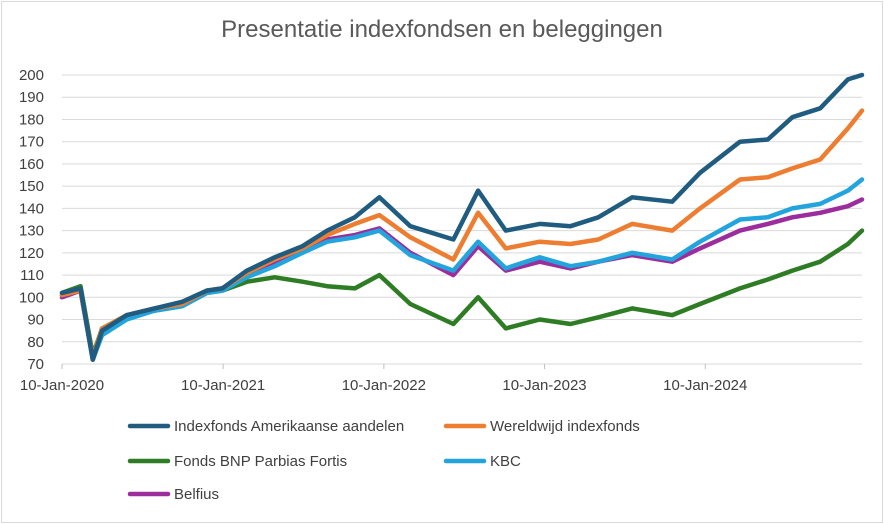 The height and width of the screenshot is (524, 884). Describe the element at coordinates (196, 494) in the screenshot. I see `legend-label-5: Belfius` at that location.